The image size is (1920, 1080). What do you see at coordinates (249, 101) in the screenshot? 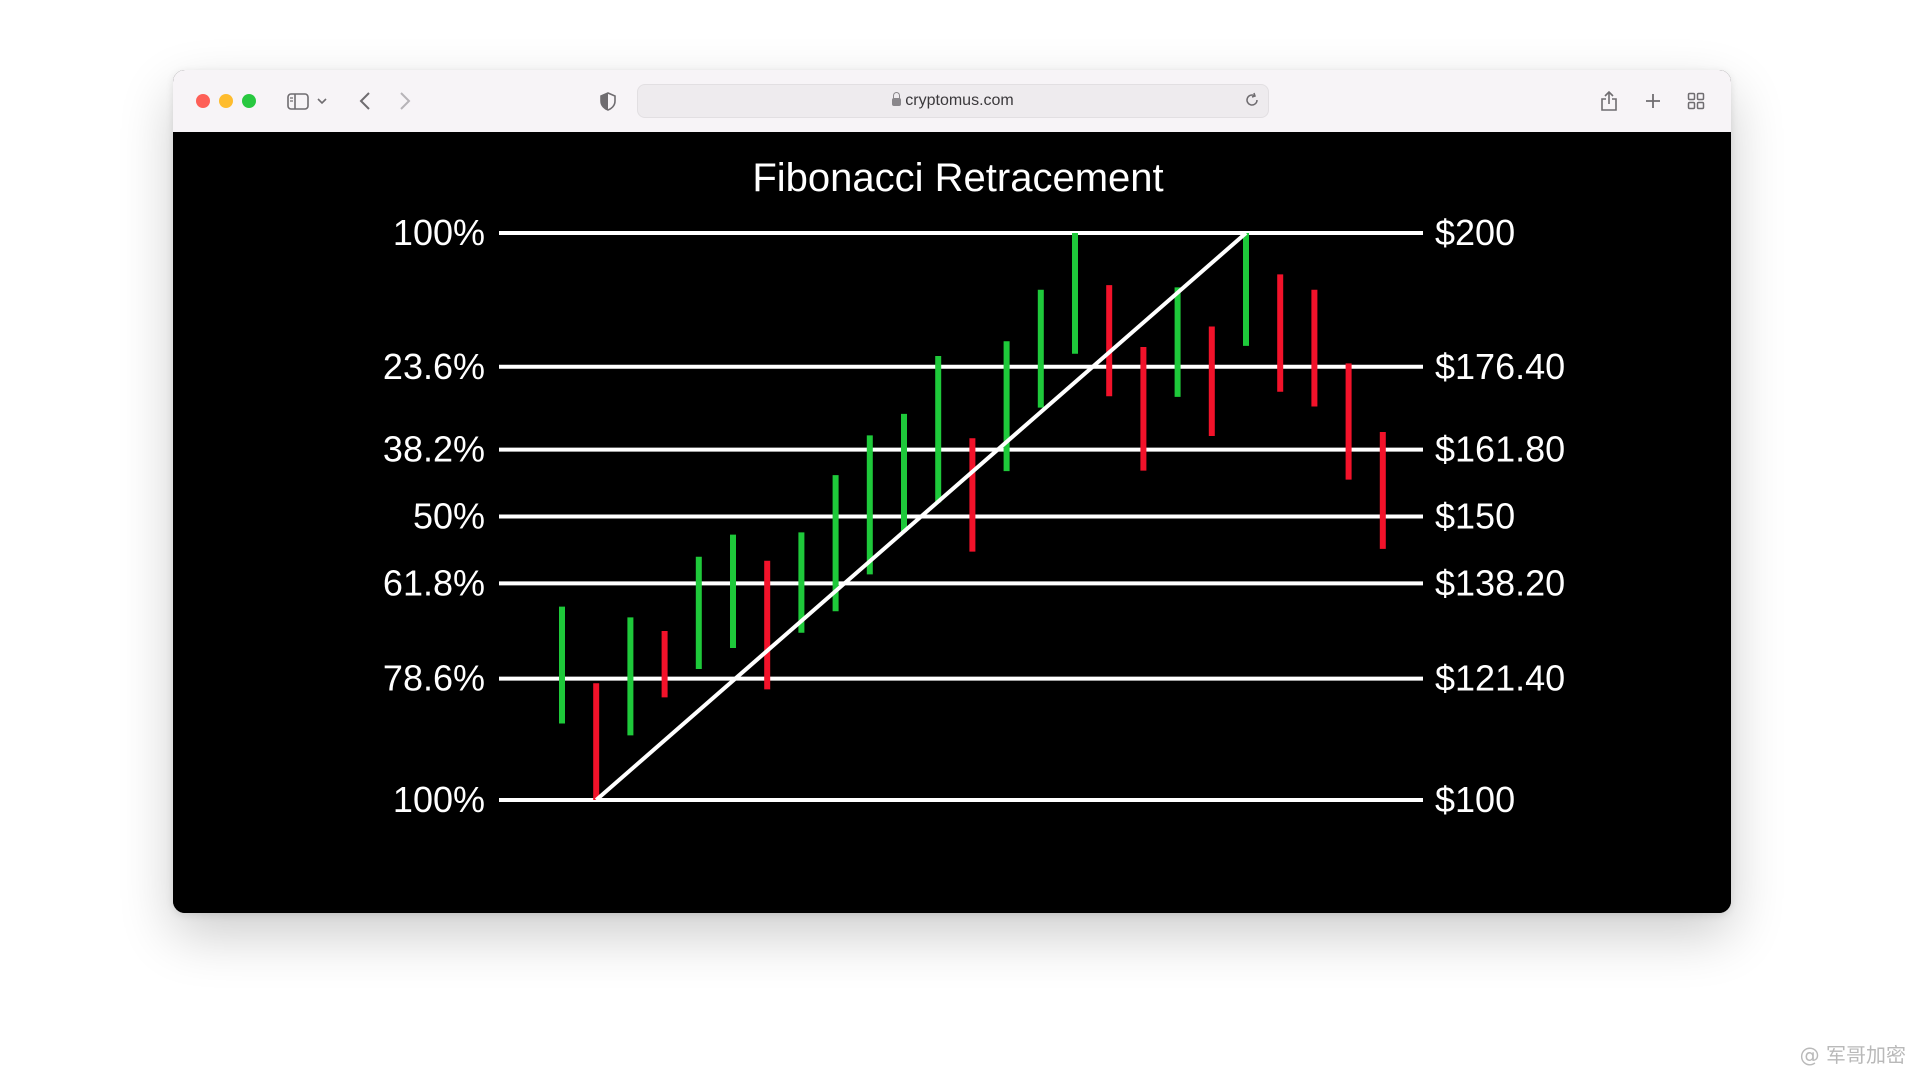
I see `maximize-window-button` at bounding box center [249, 101].